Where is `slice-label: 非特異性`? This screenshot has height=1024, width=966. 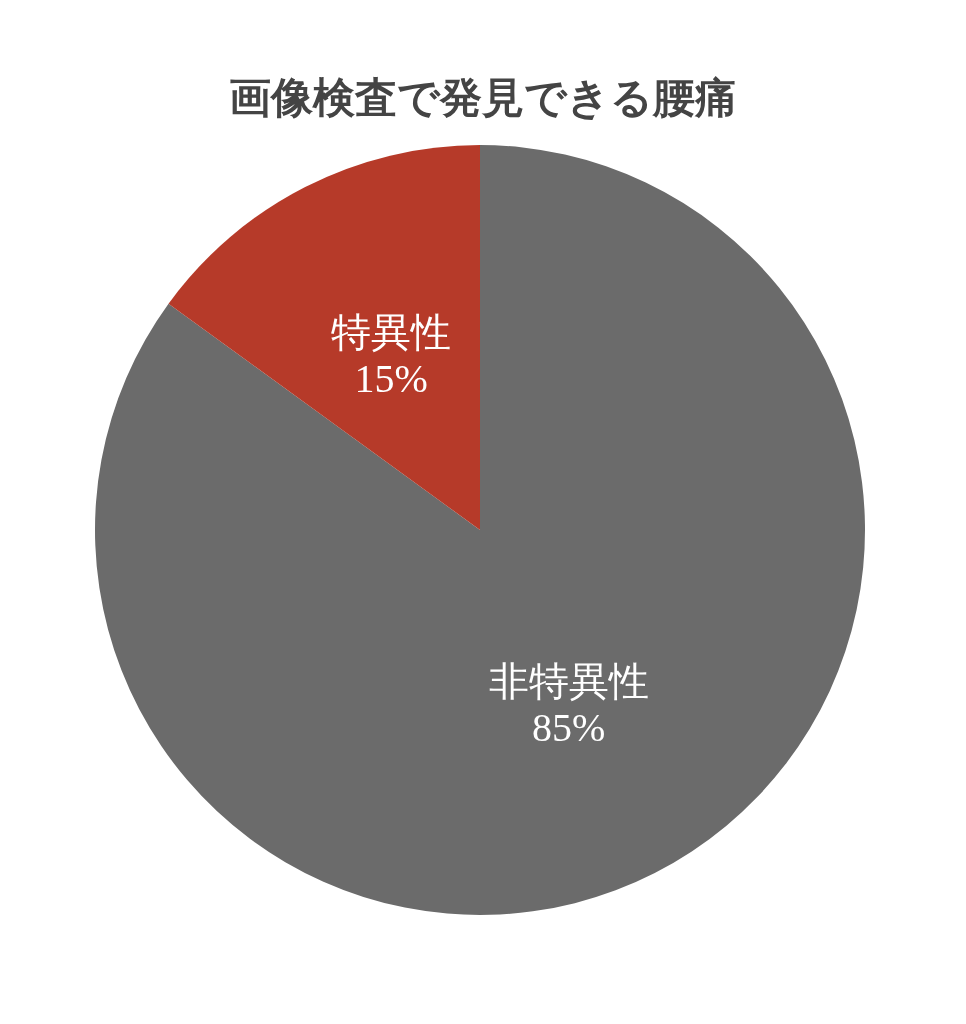
slice-label: 非特異性 is located at coordinates (568, 681).